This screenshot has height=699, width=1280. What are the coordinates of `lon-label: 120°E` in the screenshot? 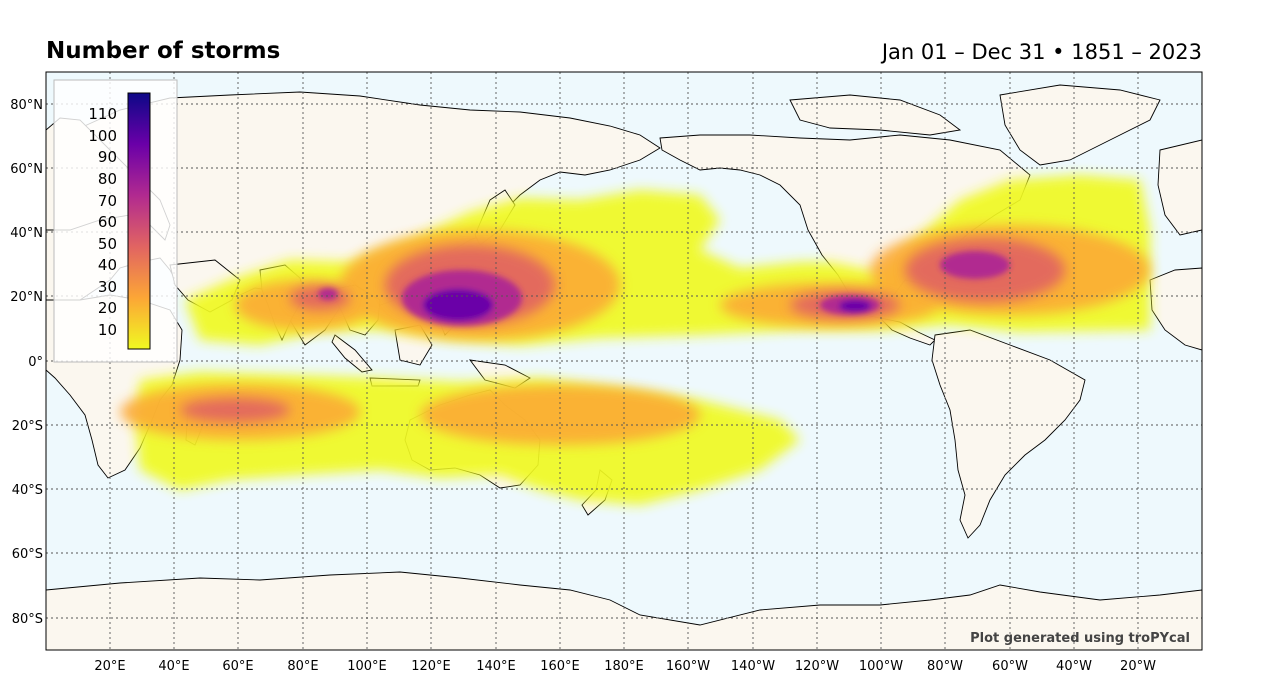 It's located at (431, 666).